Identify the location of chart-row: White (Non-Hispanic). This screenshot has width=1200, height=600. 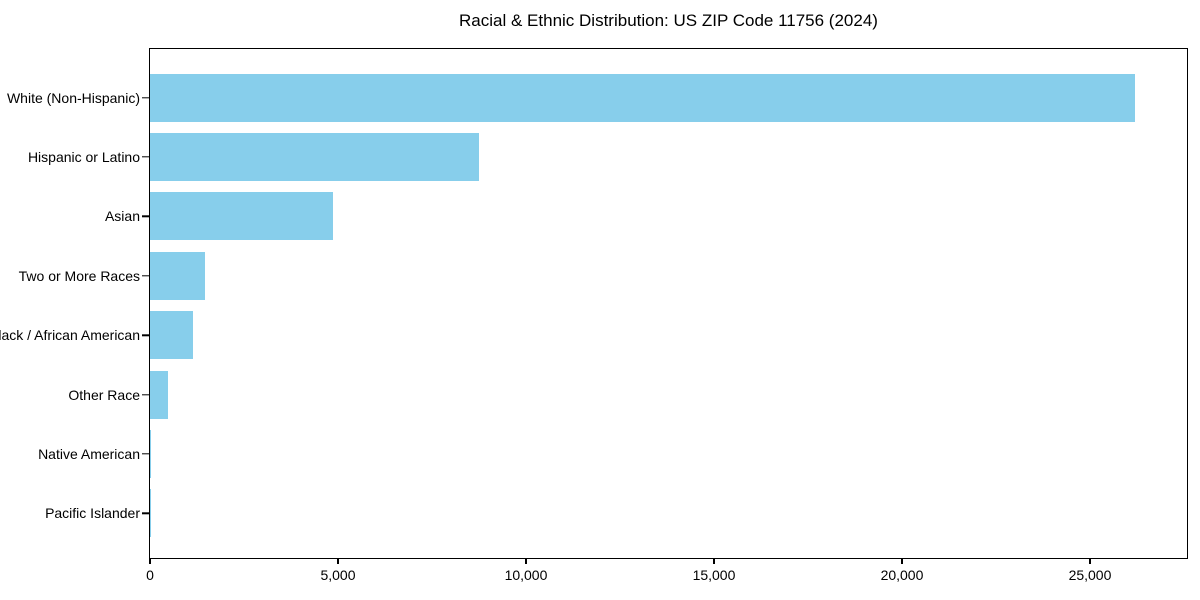
(597, 97).